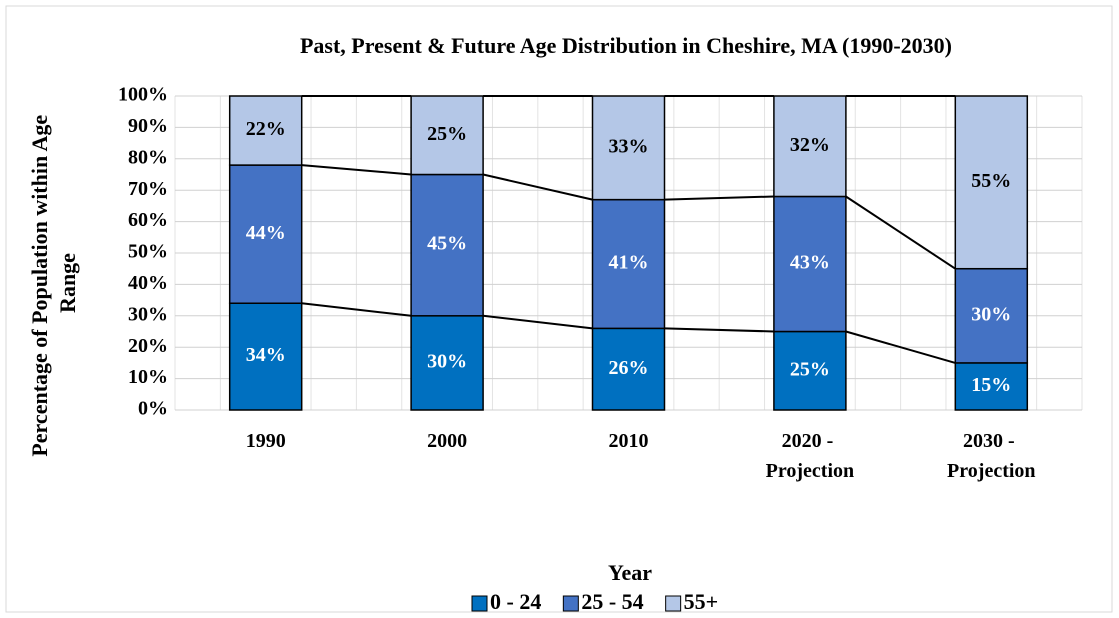  I want to click on x-tick-label: 2010, so click(629, 441).